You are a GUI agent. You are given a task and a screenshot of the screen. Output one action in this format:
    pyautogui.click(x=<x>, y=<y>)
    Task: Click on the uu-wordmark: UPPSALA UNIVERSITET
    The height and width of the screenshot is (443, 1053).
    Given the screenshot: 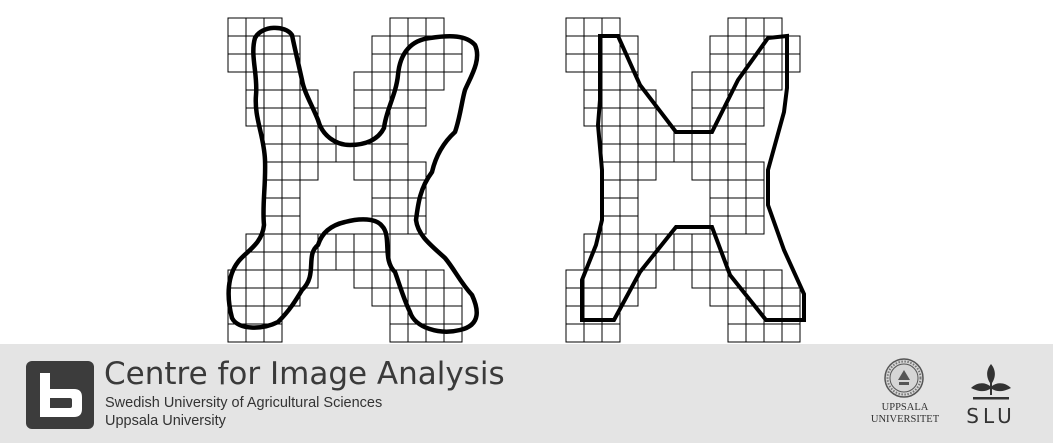 What is the action you would take?
    pyautogui.click(x=905, y=414)
    